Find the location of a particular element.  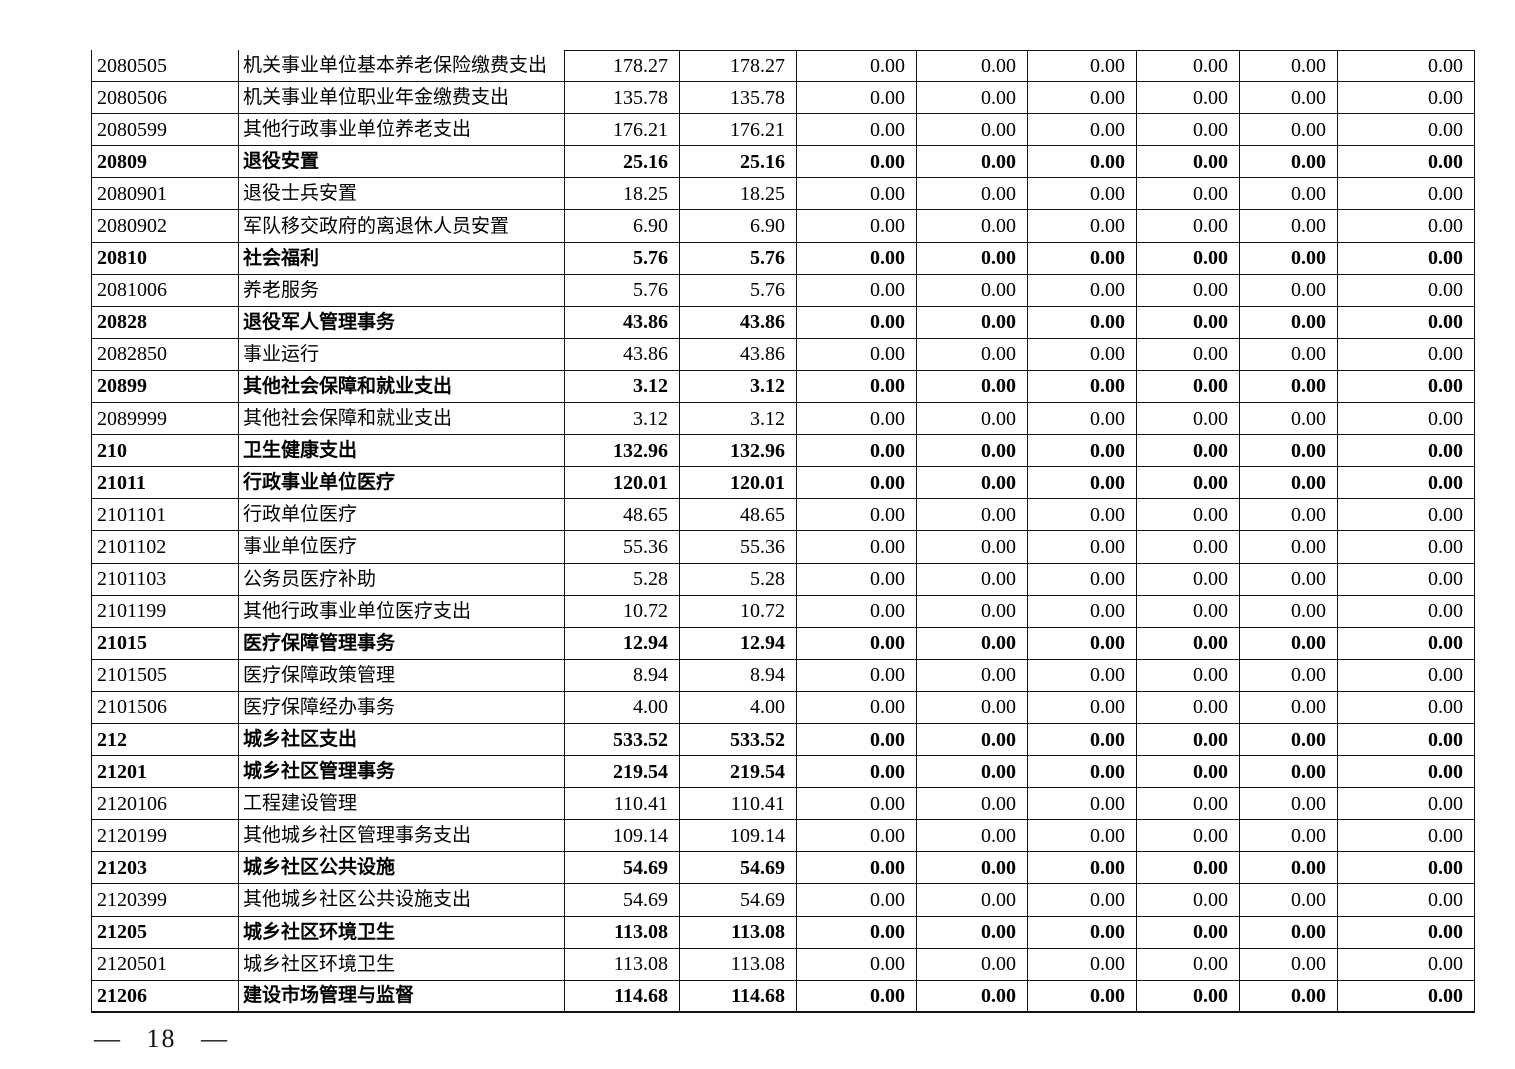

amount-cell: 4.00 is located at coordinates (738, 707).